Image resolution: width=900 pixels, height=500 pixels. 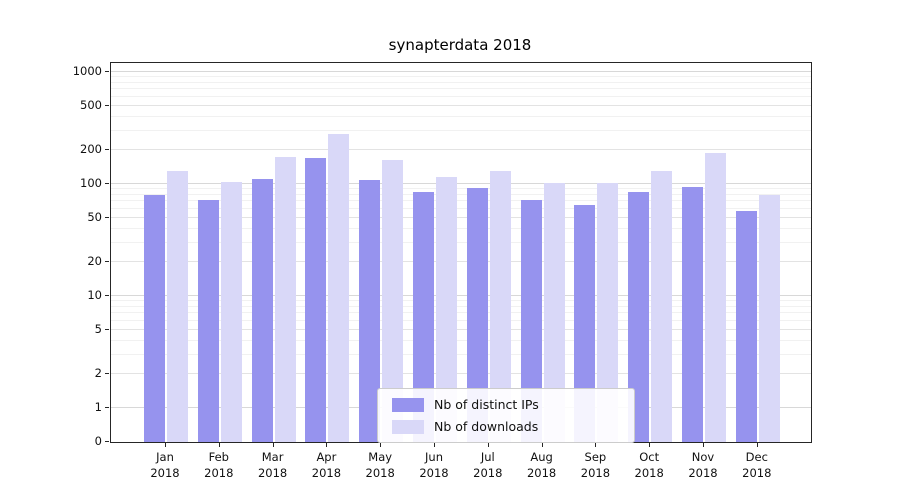 What do you see at coordinates (715, 297) in the screenshot?
I see `bar-downloads-nov` at bounding box center [715, 297].